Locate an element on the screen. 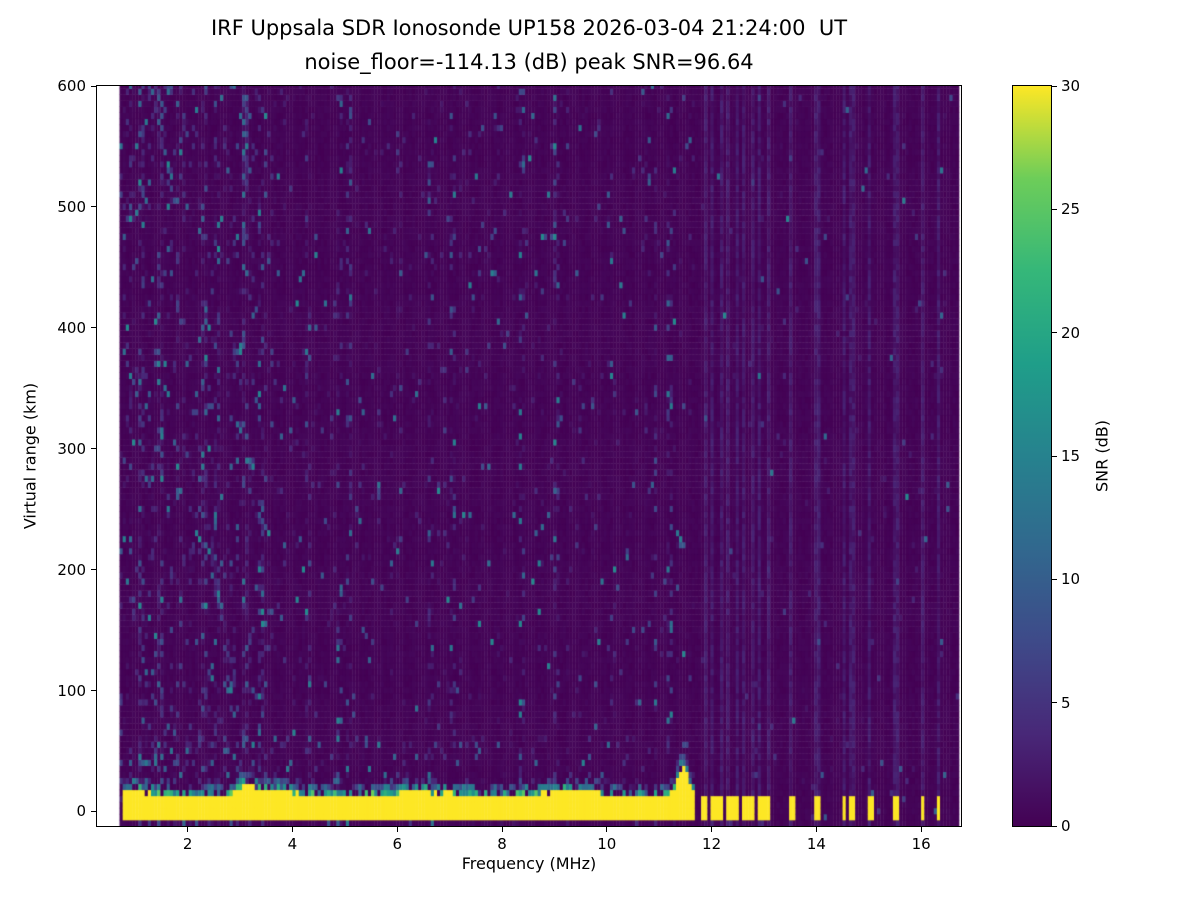 The image size is (1200, 900). colorbar is located at coordinates (1032, 456).